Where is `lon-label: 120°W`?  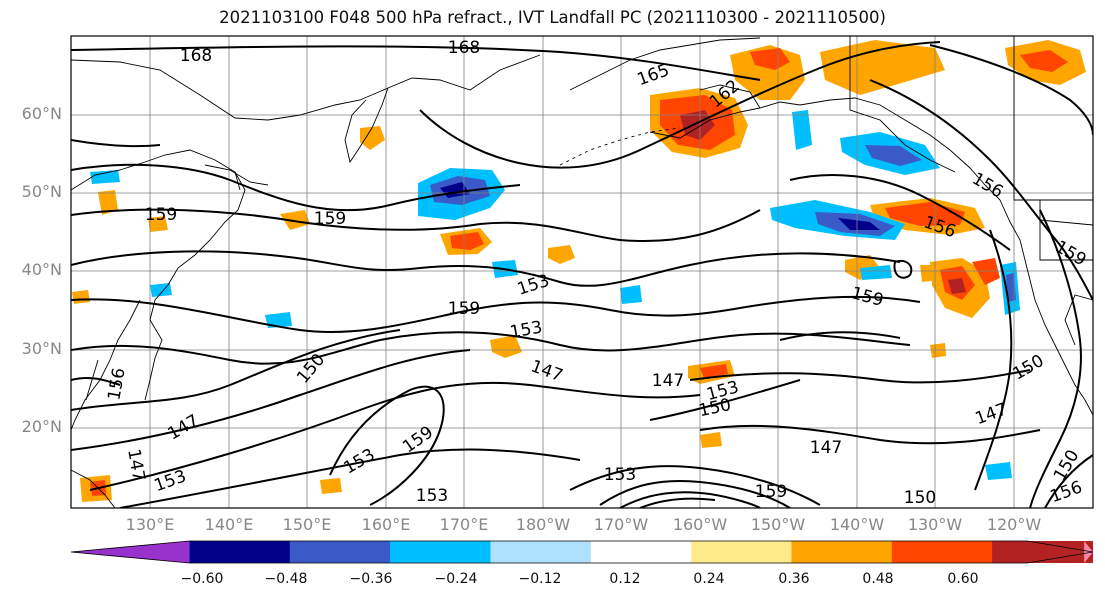 lon-label: 120°W is located at coordinates (1014, 524).